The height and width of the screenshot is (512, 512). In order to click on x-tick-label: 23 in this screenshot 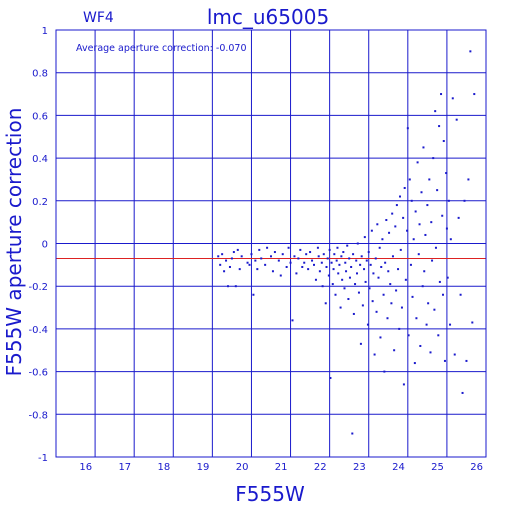, I will do `click(359, 467)`.